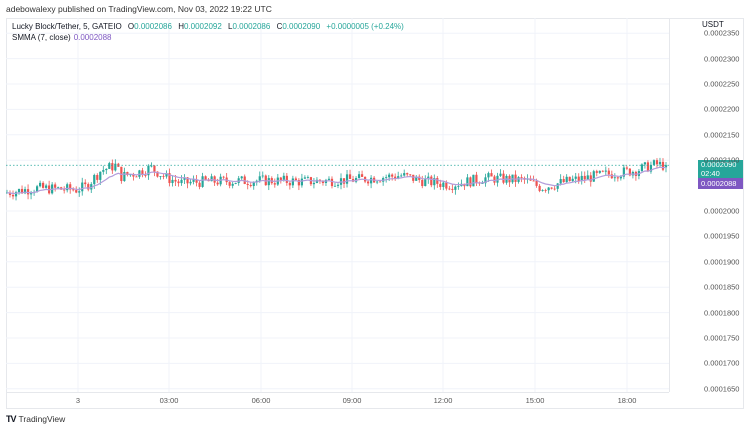 The height and width of the screenshot is (430, 750). I want to click on price-tick-label: 0.0001750, so click(722, 338).